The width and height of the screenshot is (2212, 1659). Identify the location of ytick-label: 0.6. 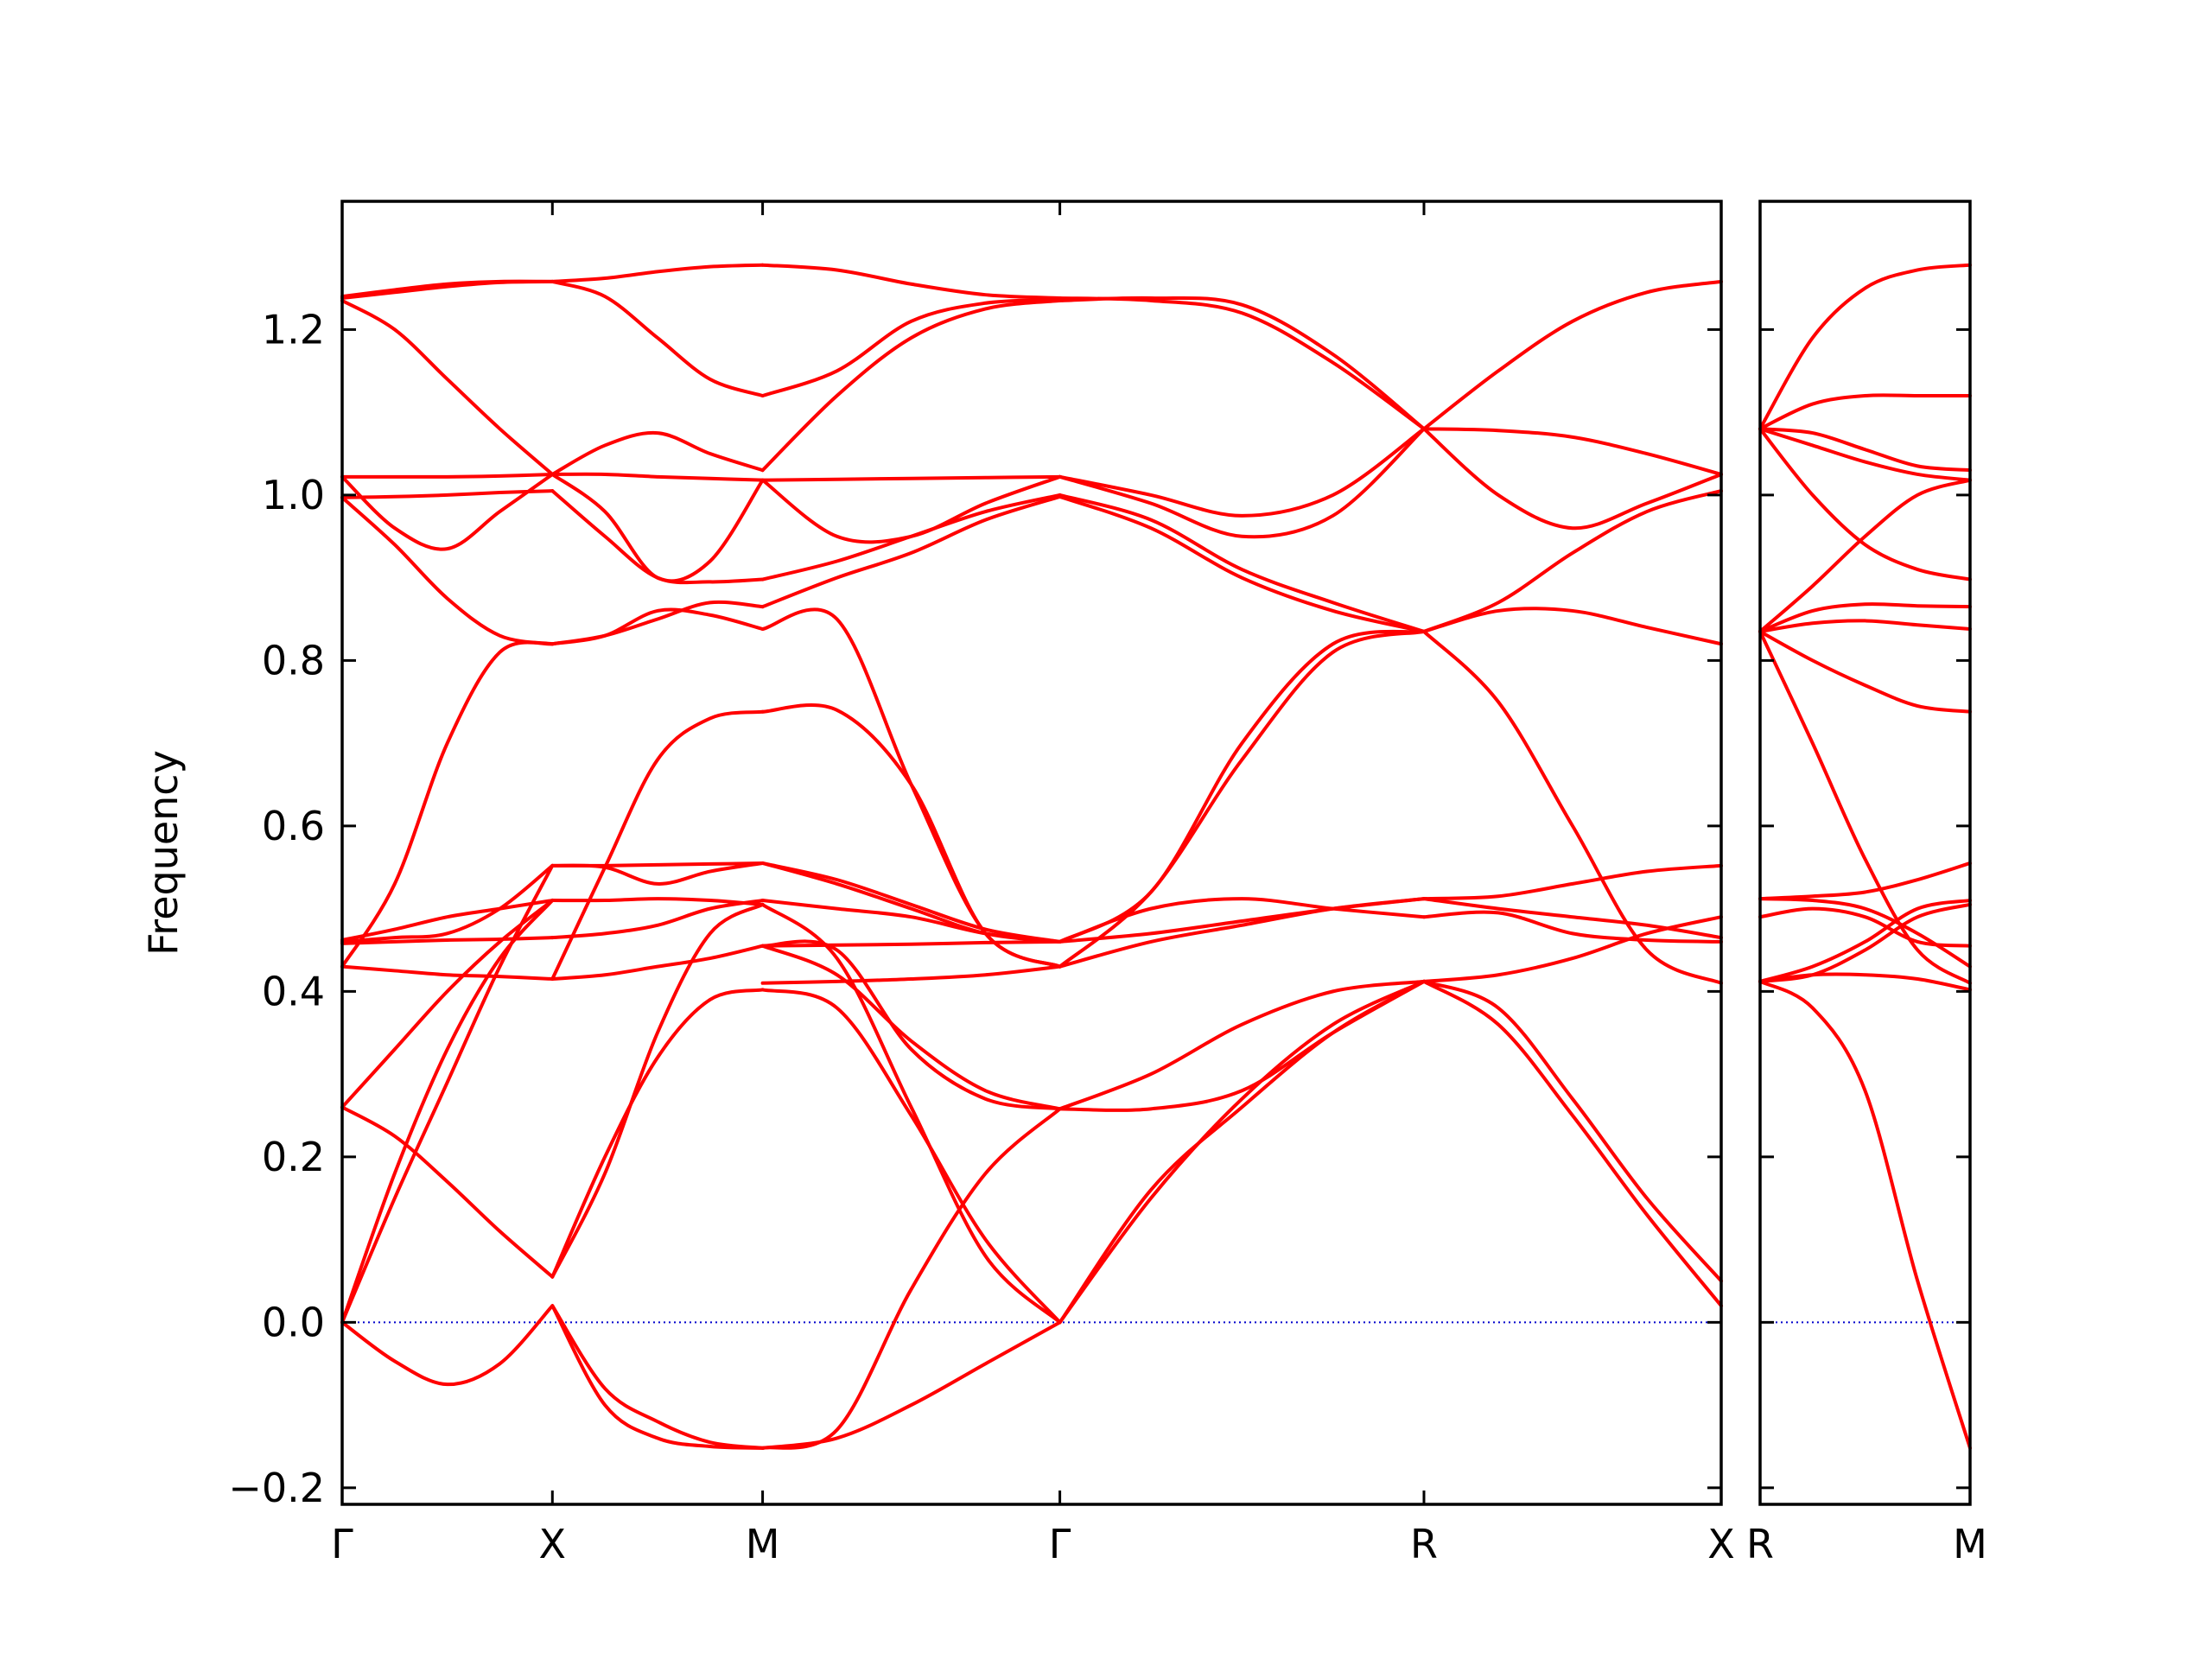
(293, 826).